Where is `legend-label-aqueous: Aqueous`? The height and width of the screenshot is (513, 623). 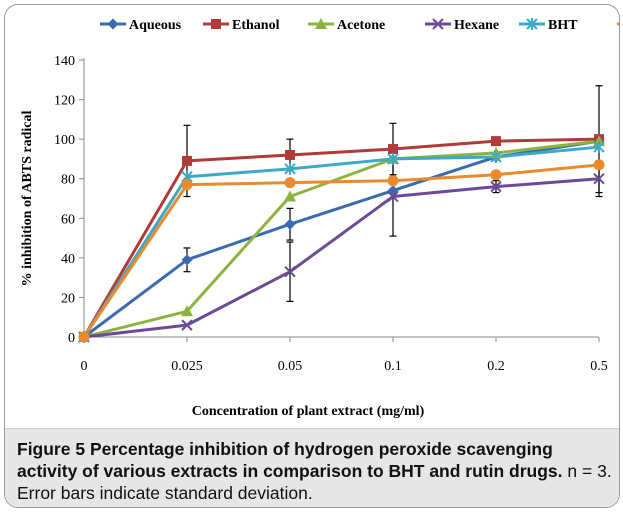 legend-label-aqueous: Aqueous is located at coordinates (155, 25).